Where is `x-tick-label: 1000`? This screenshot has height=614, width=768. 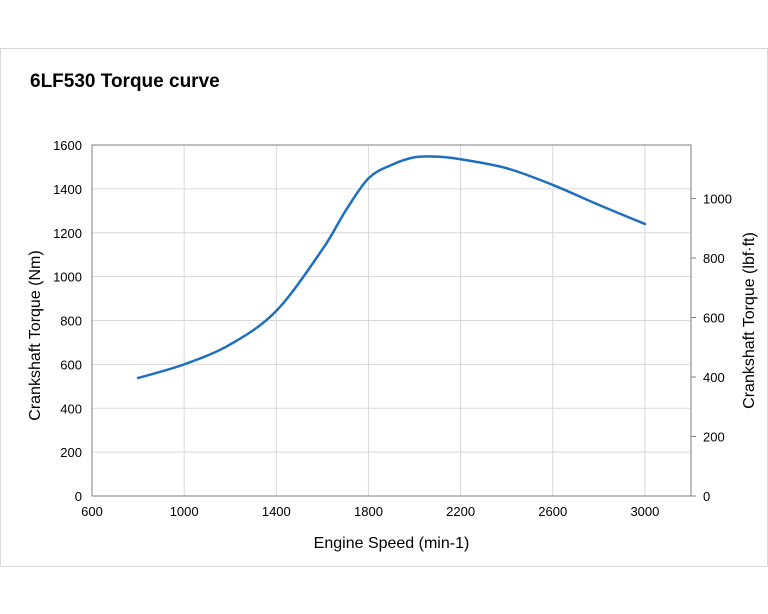
x-tick-label: 1000 is located at coordinates (184, 511).